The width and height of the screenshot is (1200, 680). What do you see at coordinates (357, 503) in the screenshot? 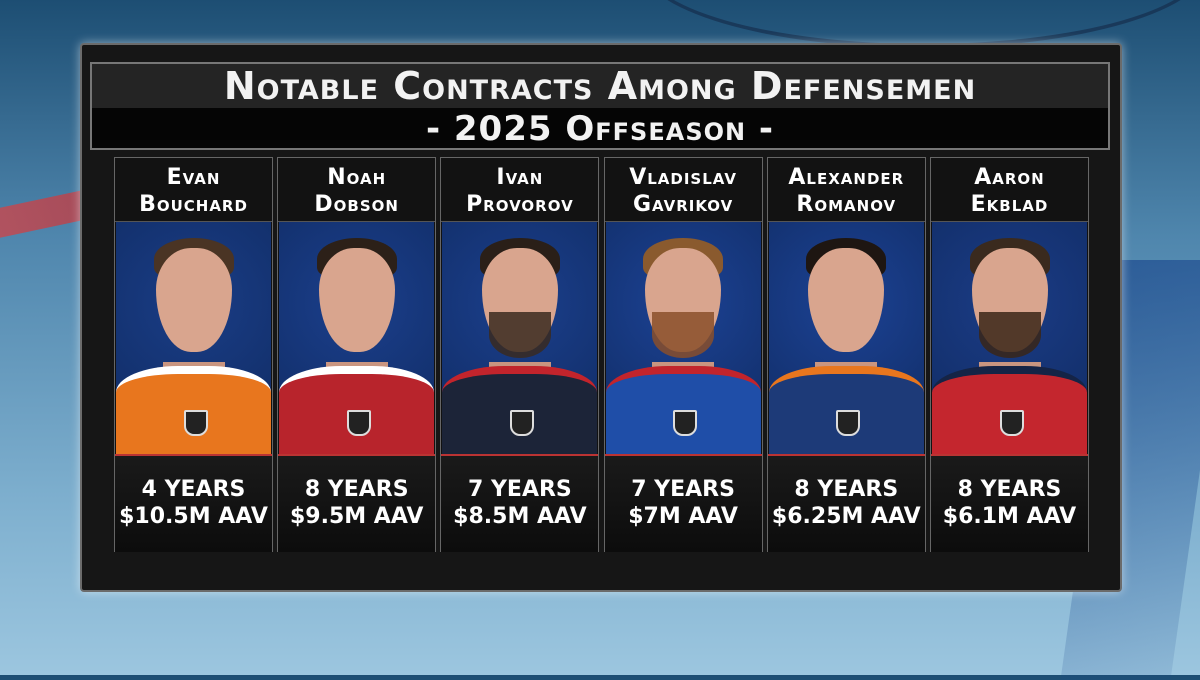
I see `contract-details: 8 YEARS $9.5M AAV` at bounding box center [357, 503].